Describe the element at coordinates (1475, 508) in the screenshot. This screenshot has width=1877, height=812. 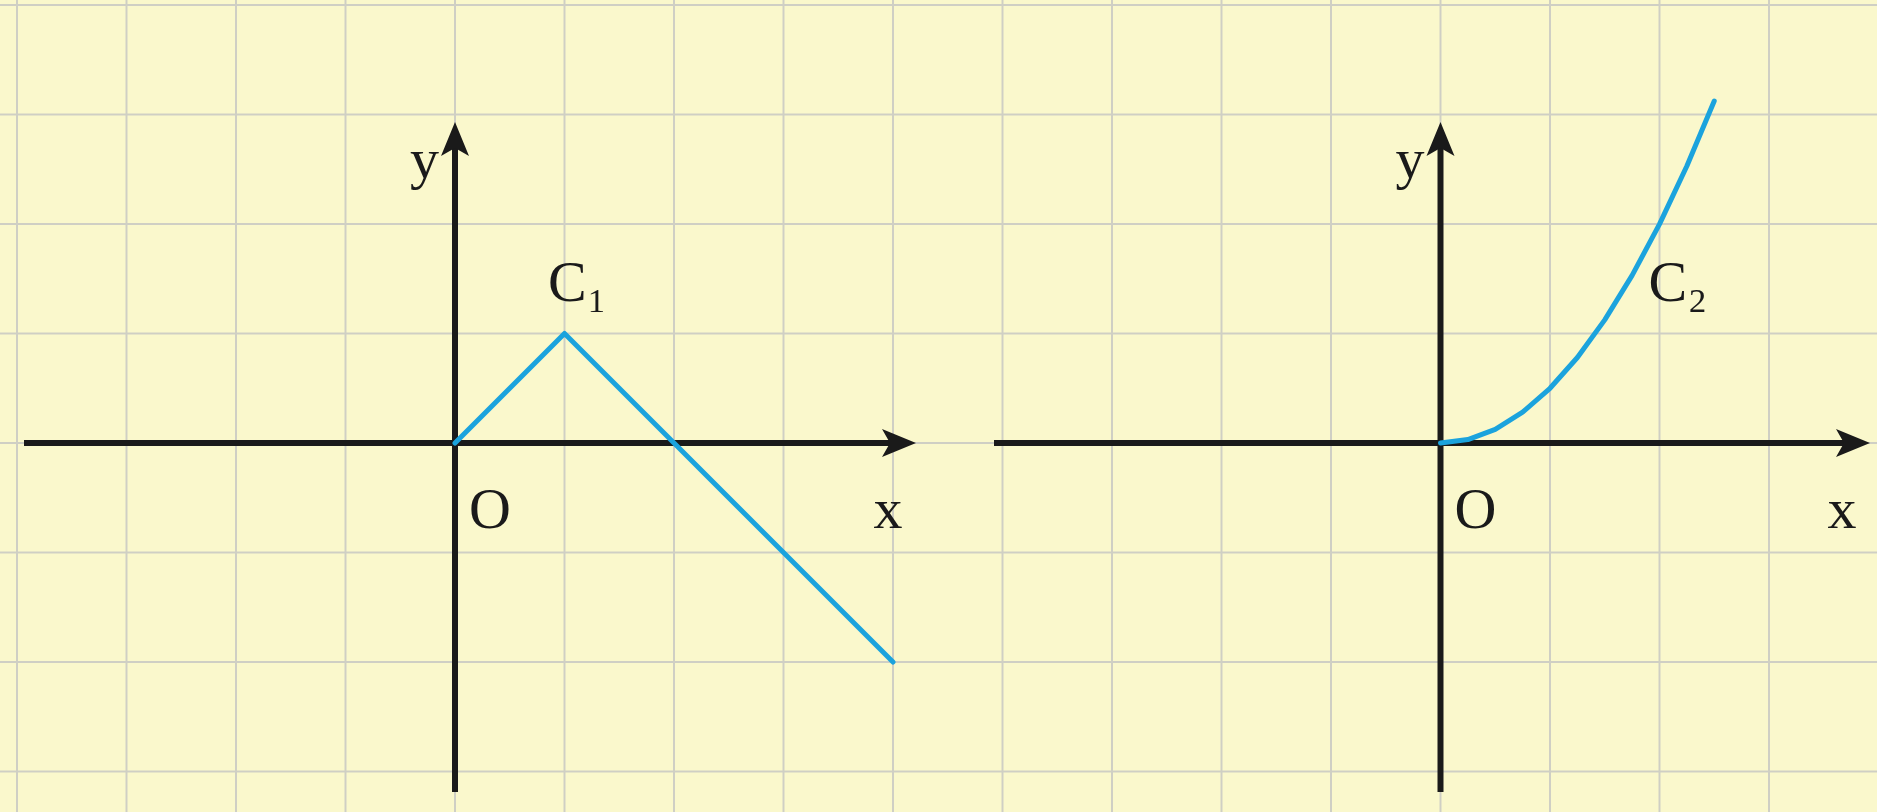
I see `text: O` at that location.